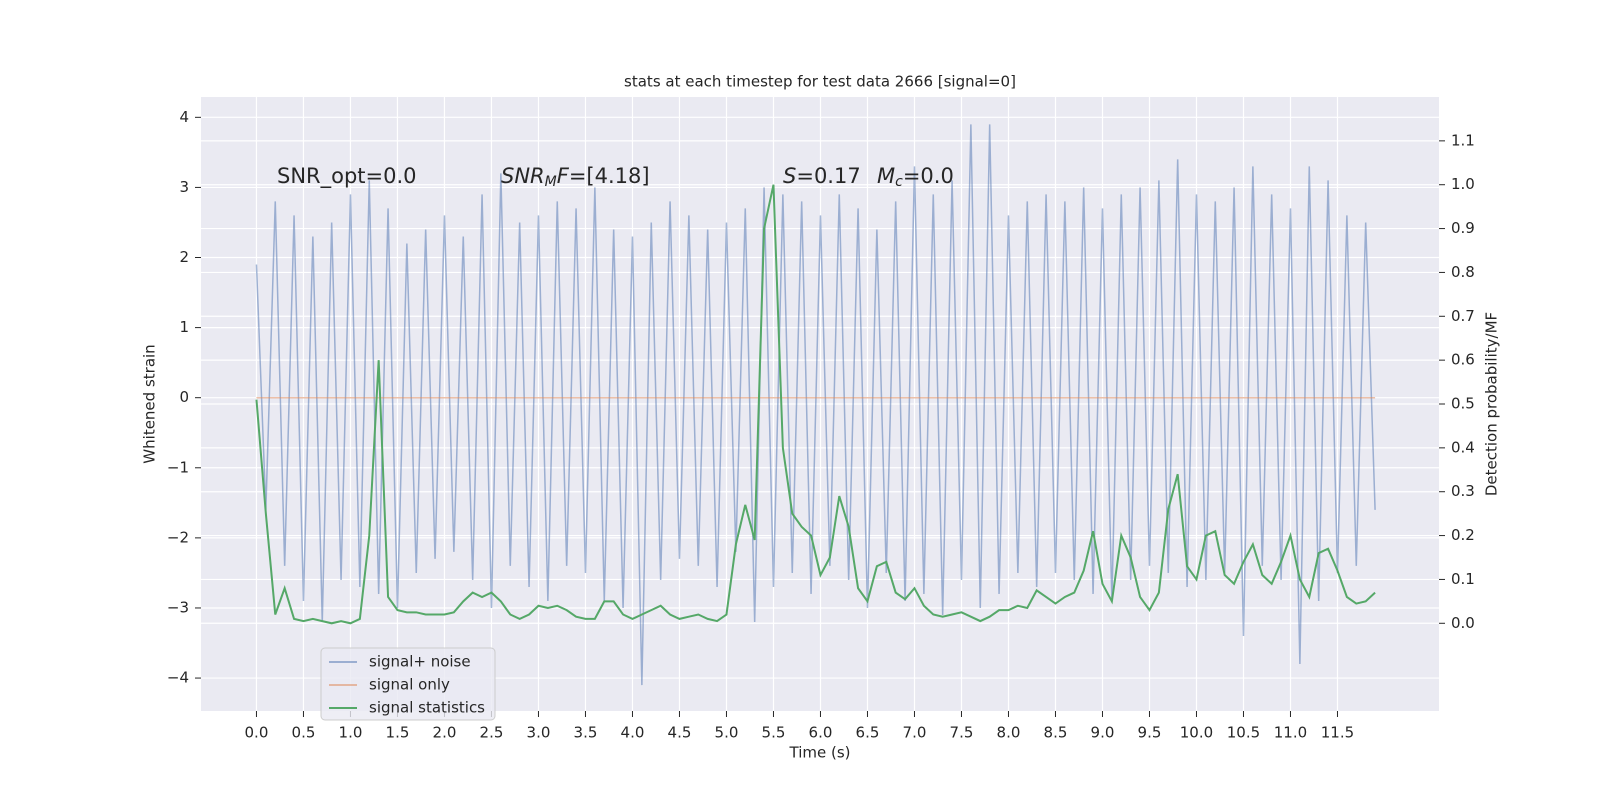 The image size is (1600, 800). What do you see at coordinates (899, 182) in the screenshot?
I see `annotation-part: c` at bounding box center [899, 182].